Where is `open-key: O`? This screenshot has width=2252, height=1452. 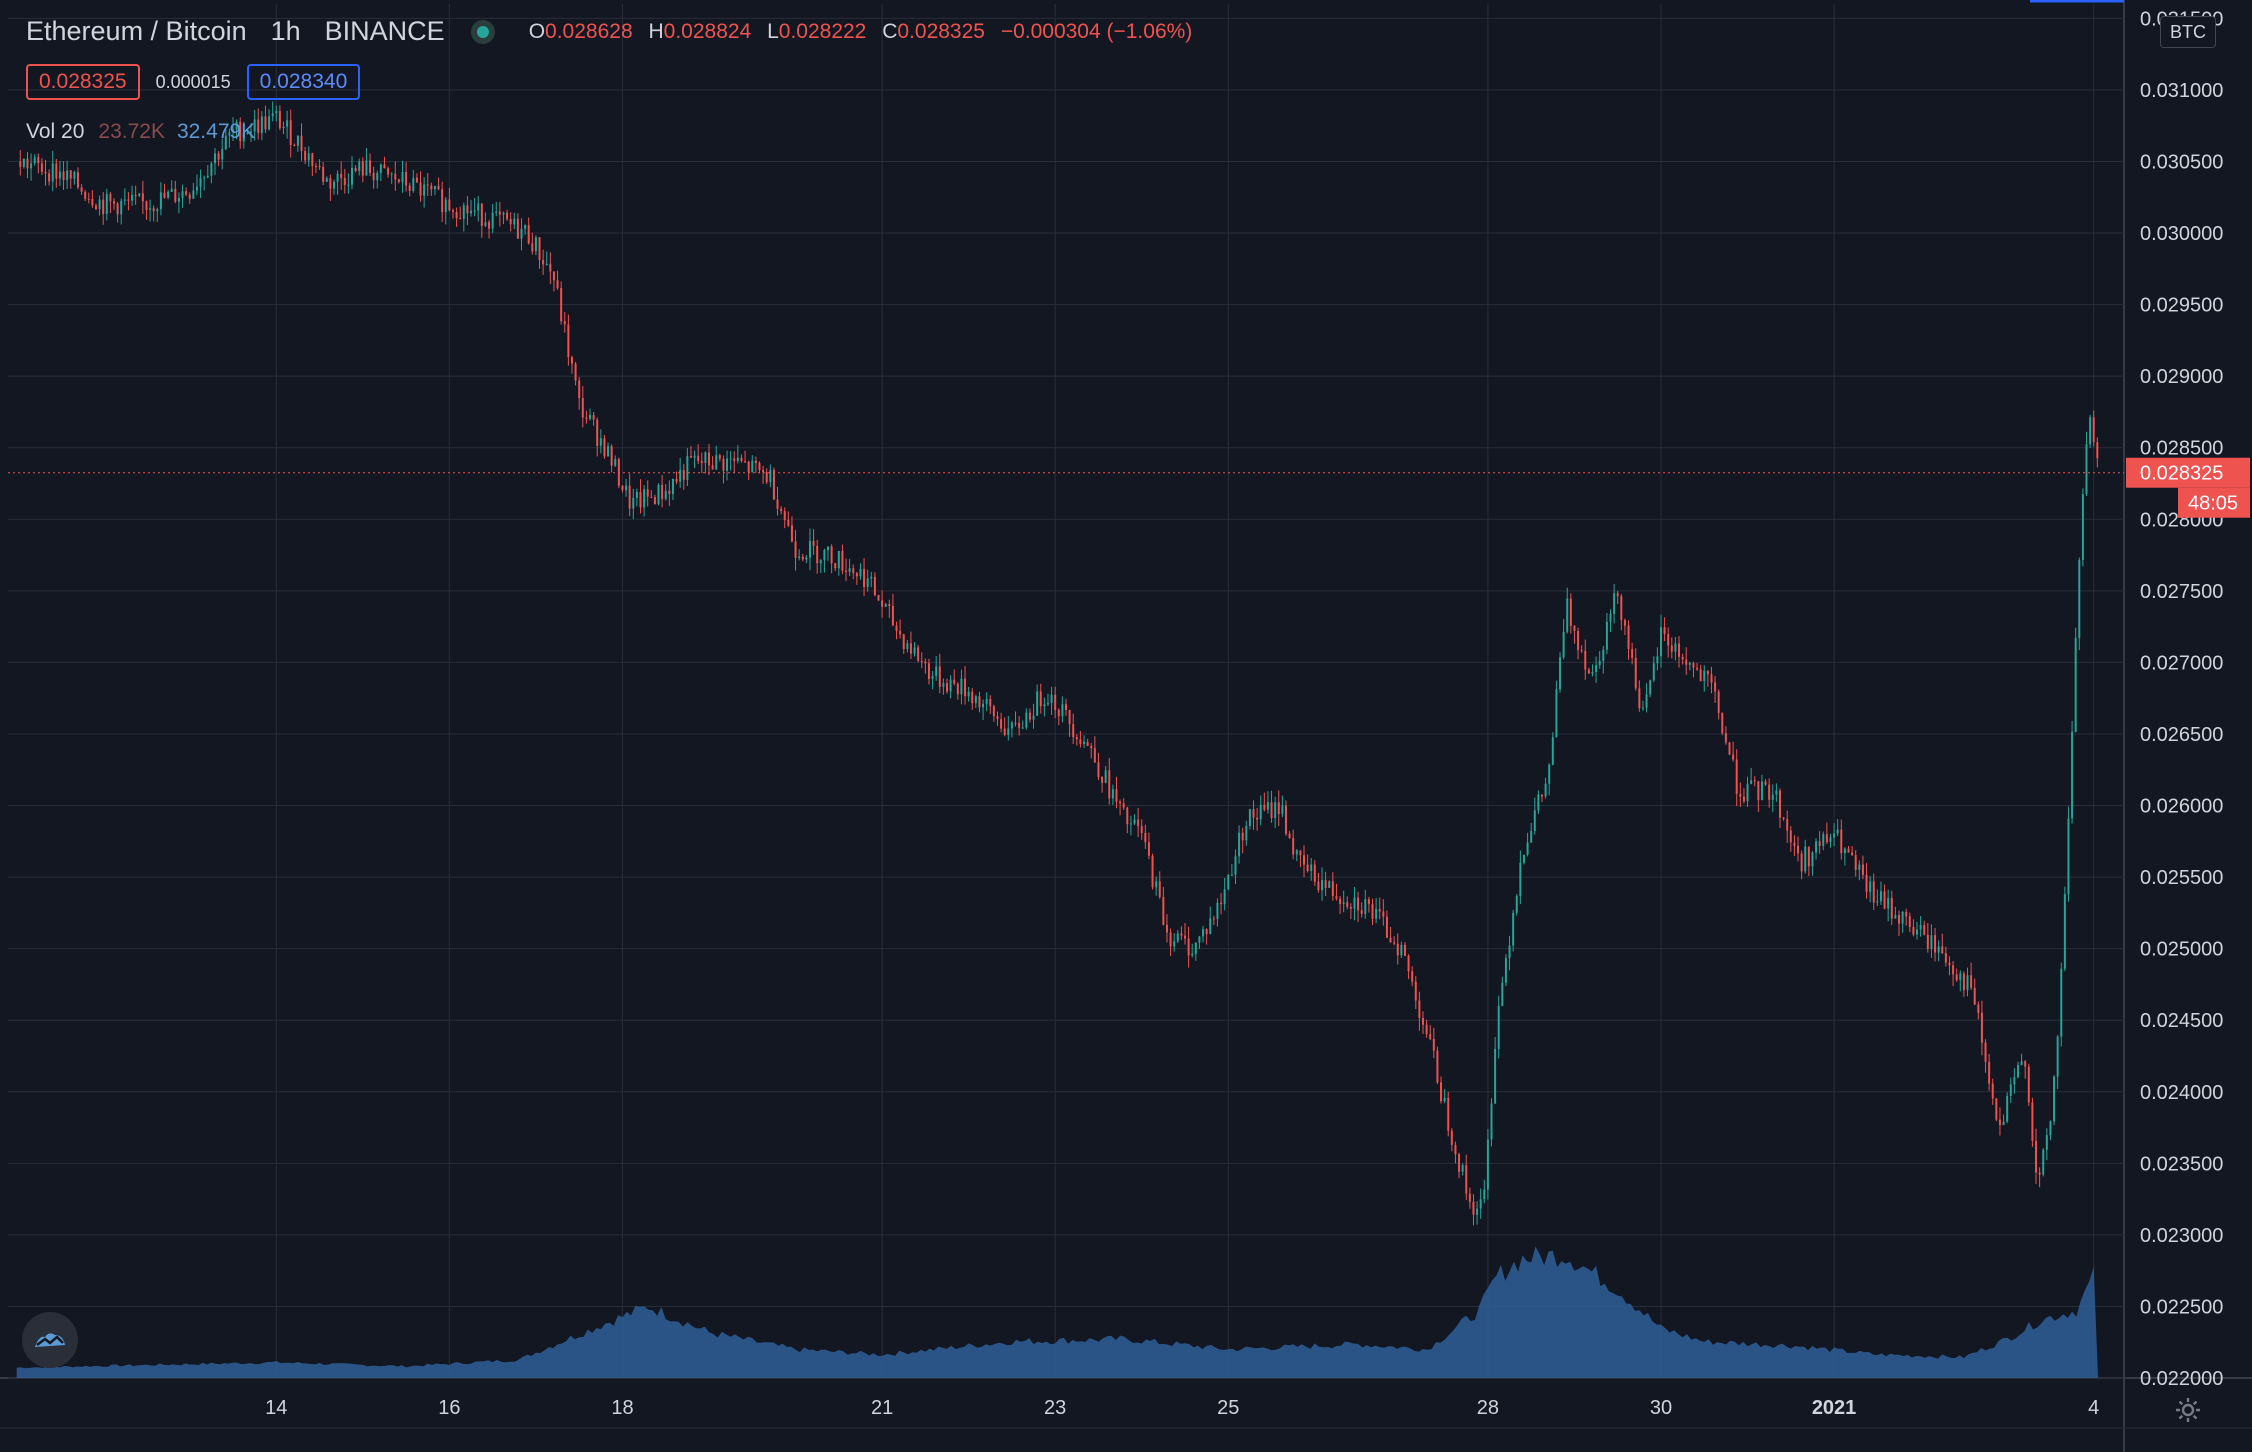
open-key: O is located at coordinates (537, 31).